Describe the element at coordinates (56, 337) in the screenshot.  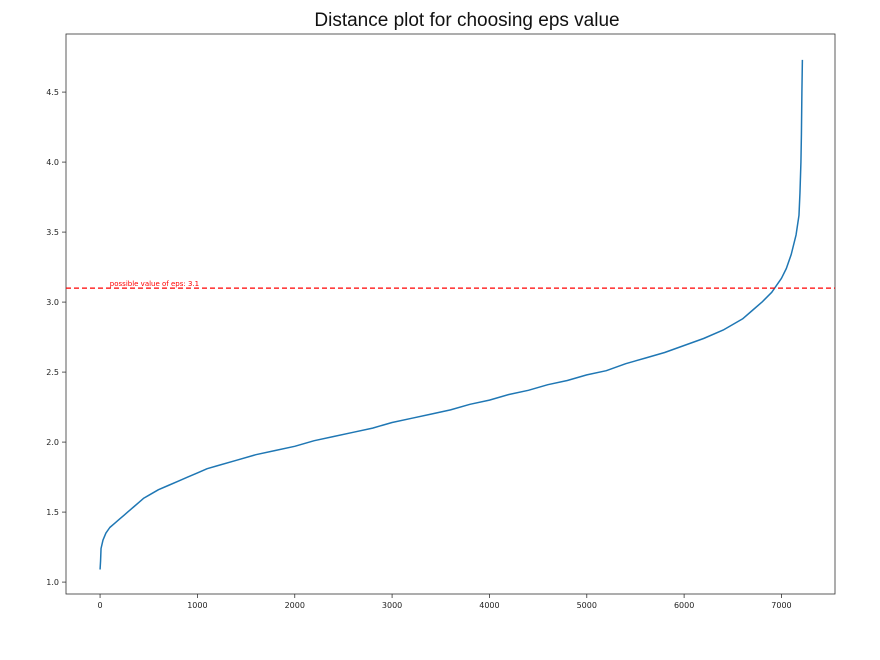
I see `y-axis-ticks: 1.0 1.5 2.0 2.5 3.0 3.5 4.0 4.5` at that location.